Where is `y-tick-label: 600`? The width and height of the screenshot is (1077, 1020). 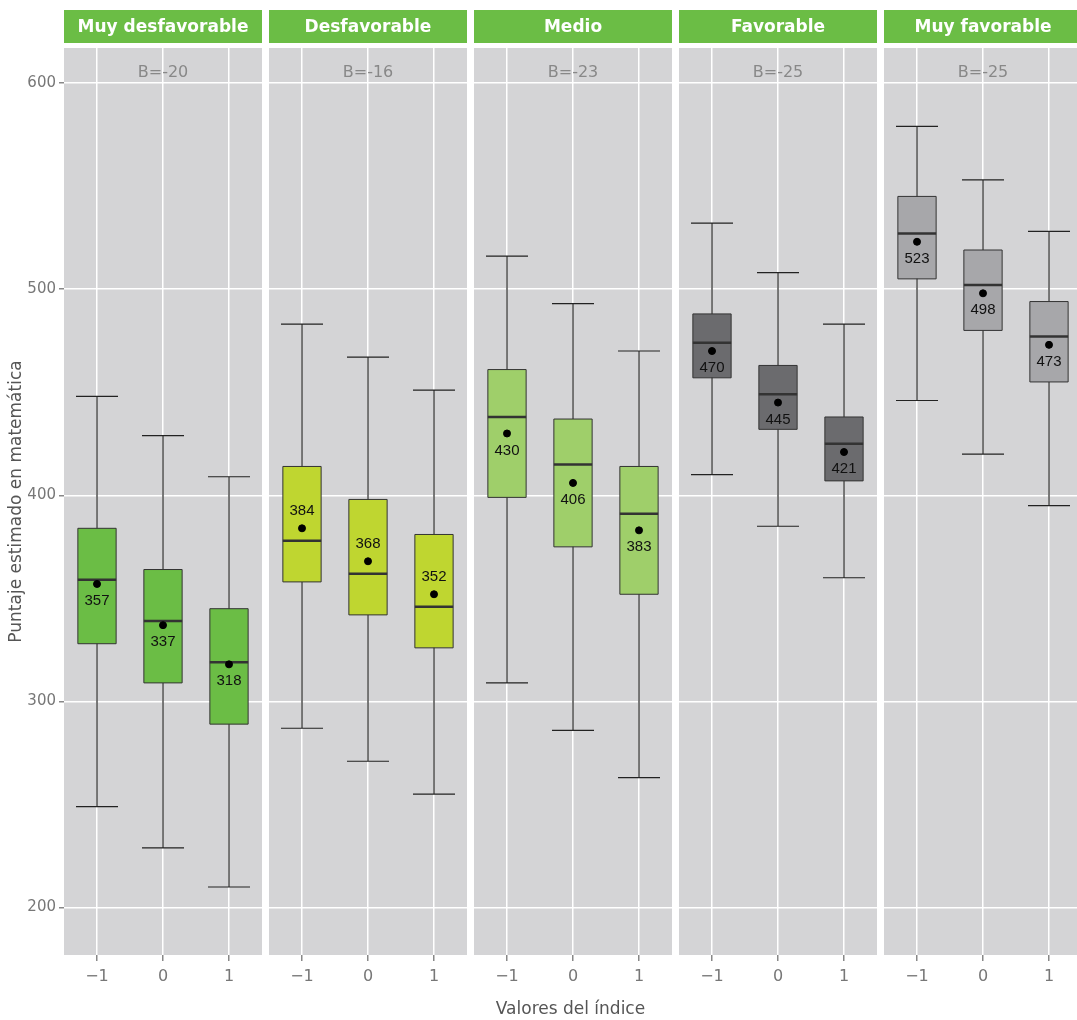
y-tick-label: 600 is located at coordinates (41, 81).